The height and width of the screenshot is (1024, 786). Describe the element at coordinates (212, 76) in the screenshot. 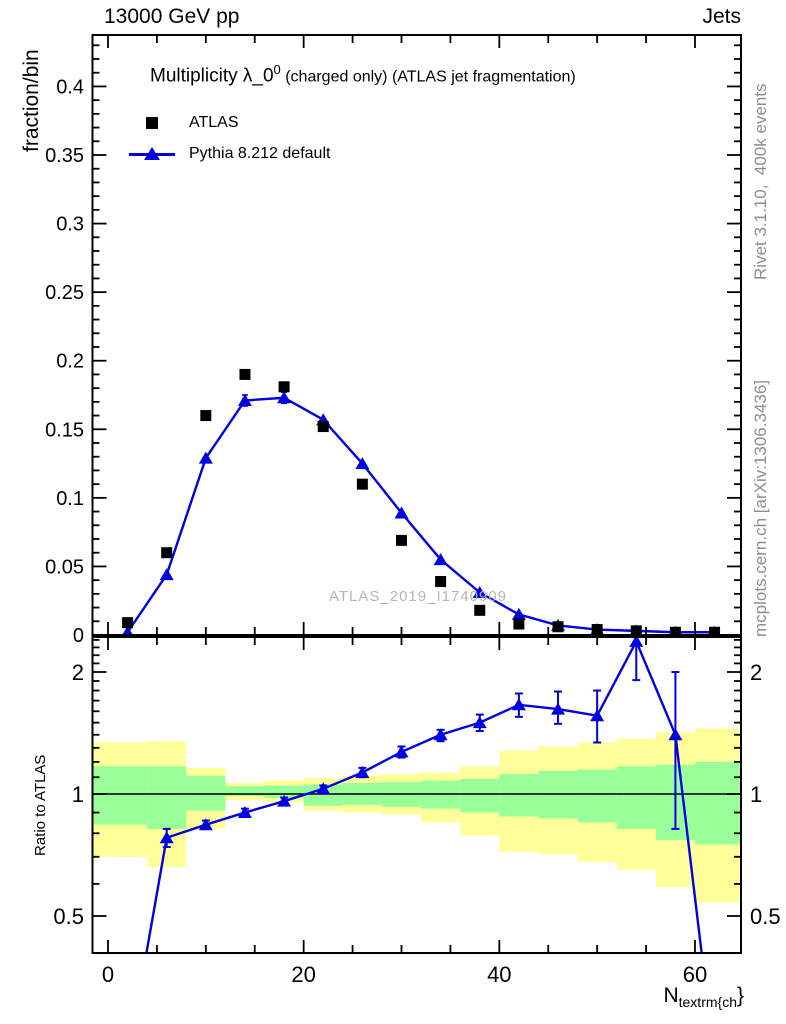

I see `plot-title-prefix: Multiplicity λ_0` at that location.